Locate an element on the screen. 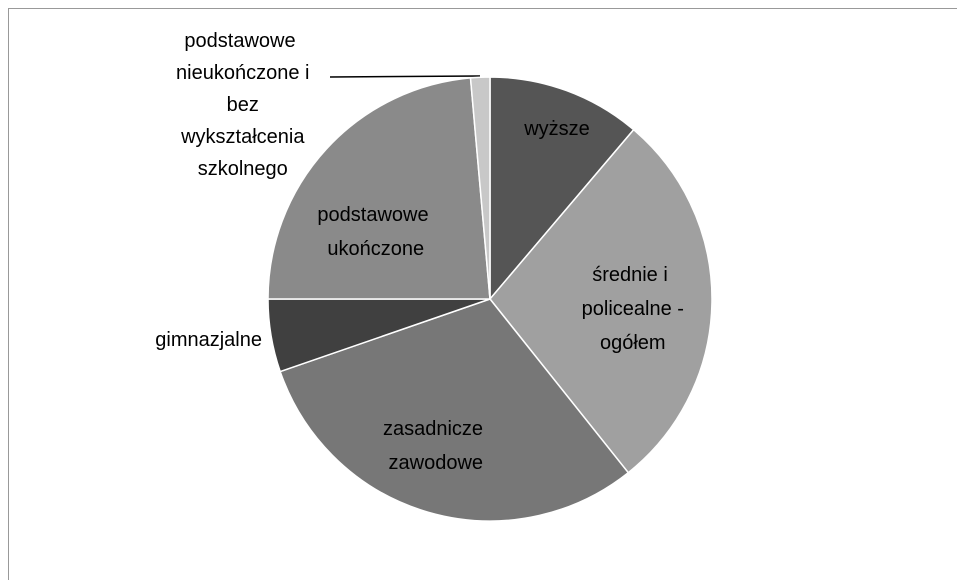  label-line: nieukończone i is located at coordinates (240, 73).